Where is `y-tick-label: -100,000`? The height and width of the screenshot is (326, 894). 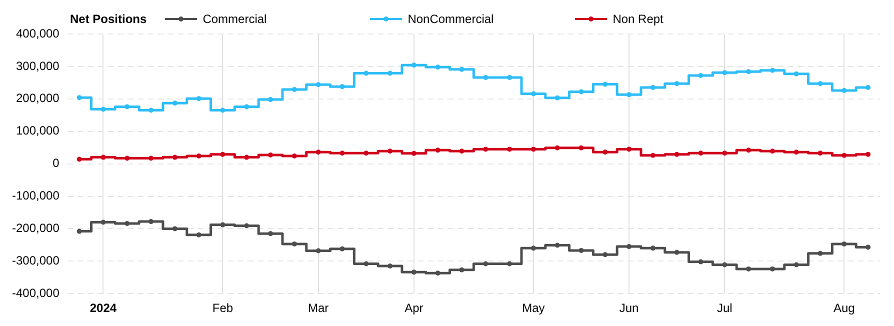 y-tick-label: -100,000 is located at coordinates (36, 195).